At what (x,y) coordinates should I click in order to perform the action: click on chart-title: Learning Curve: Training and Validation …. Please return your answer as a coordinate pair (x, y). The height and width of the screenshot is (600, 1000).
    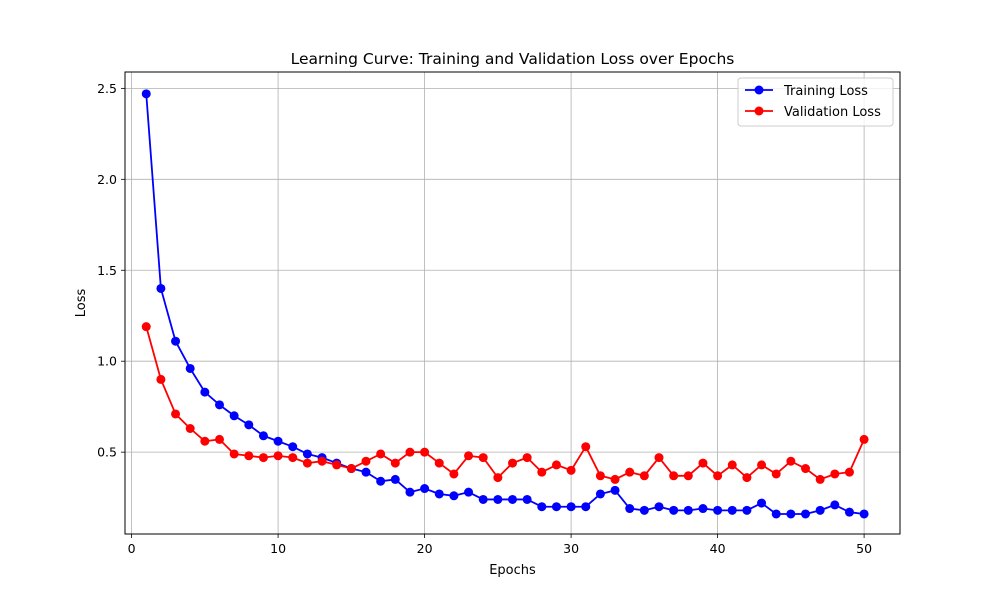
    Looking at the image, I should click on (513, 59).